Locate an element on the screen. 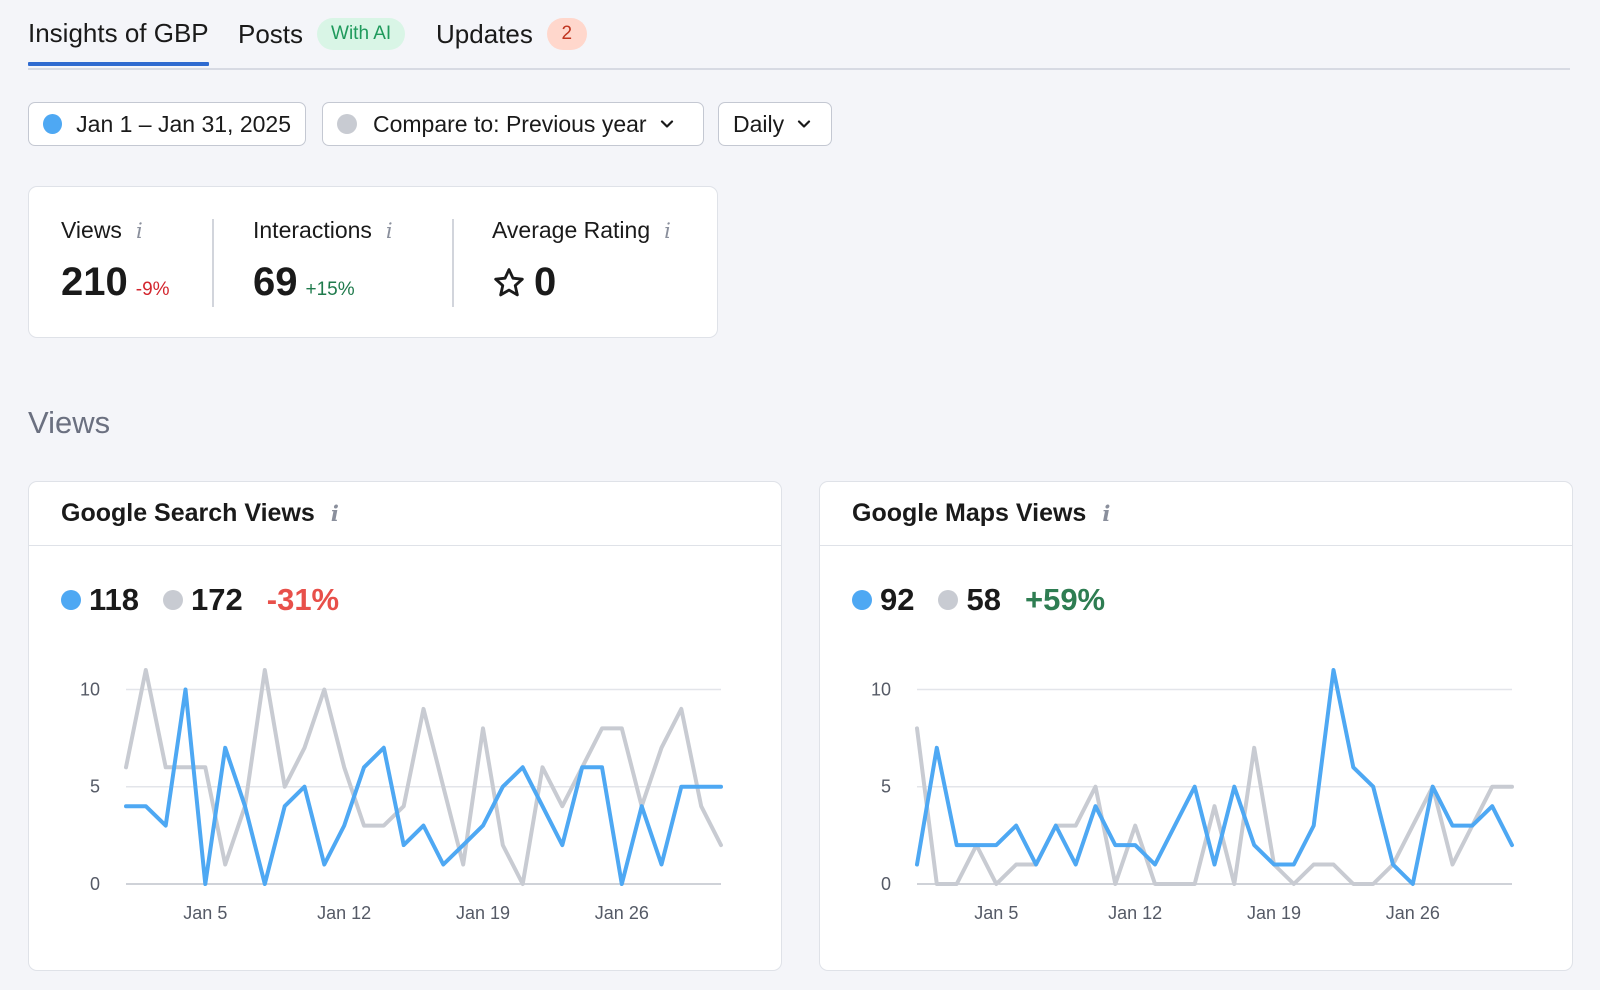 The height and width of the screenshot is (990, 1600). tab-updates: Updates 2 is located at coordinates (511, 34).